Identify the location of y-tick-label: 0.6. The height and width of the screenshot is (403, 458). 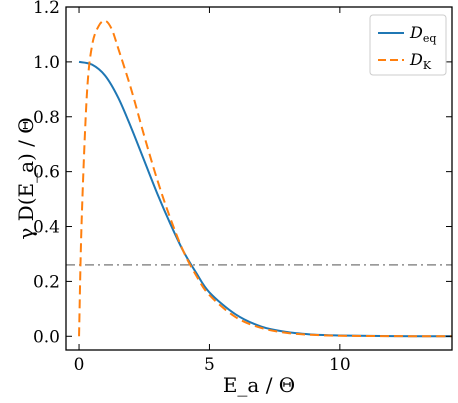
(46, 173).